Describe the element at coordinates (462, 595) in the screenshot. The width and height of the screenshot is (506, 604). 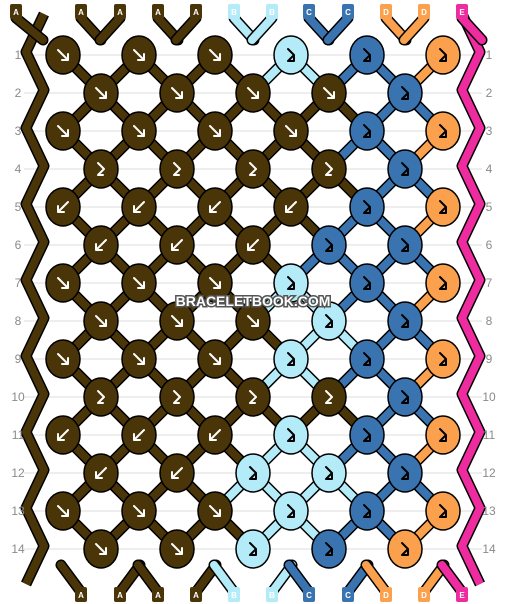
I see `bottom-strand-label: E` at that location.